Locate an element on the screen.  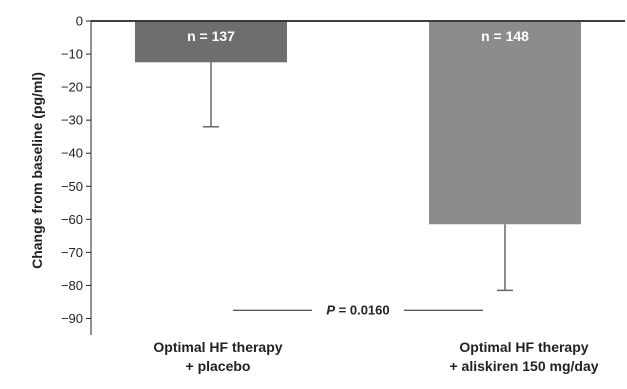
p-value-annotation: P = 0.0160 is located at coordinates (358, 310).